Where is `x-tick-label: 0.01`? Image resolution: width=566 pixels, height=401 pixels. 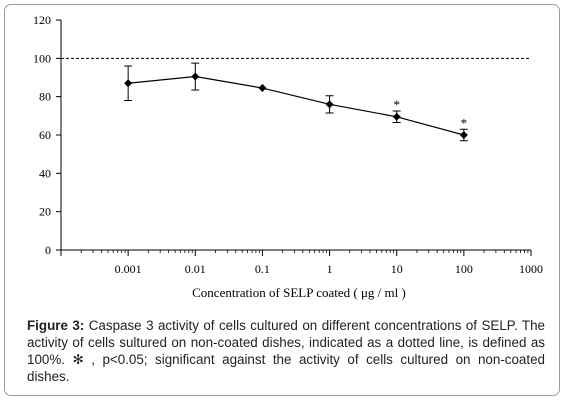
x-tick-label: 0.01 is located at coordinates (195, 269).